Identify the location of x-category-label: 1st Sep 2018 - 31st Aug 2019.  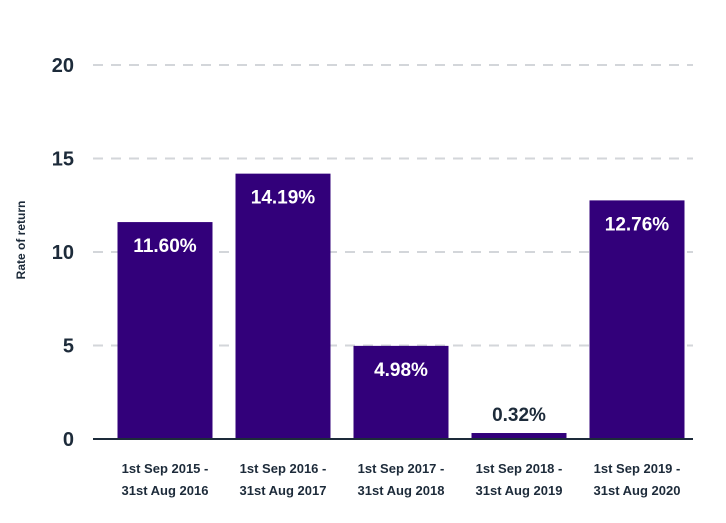
(519, 479).